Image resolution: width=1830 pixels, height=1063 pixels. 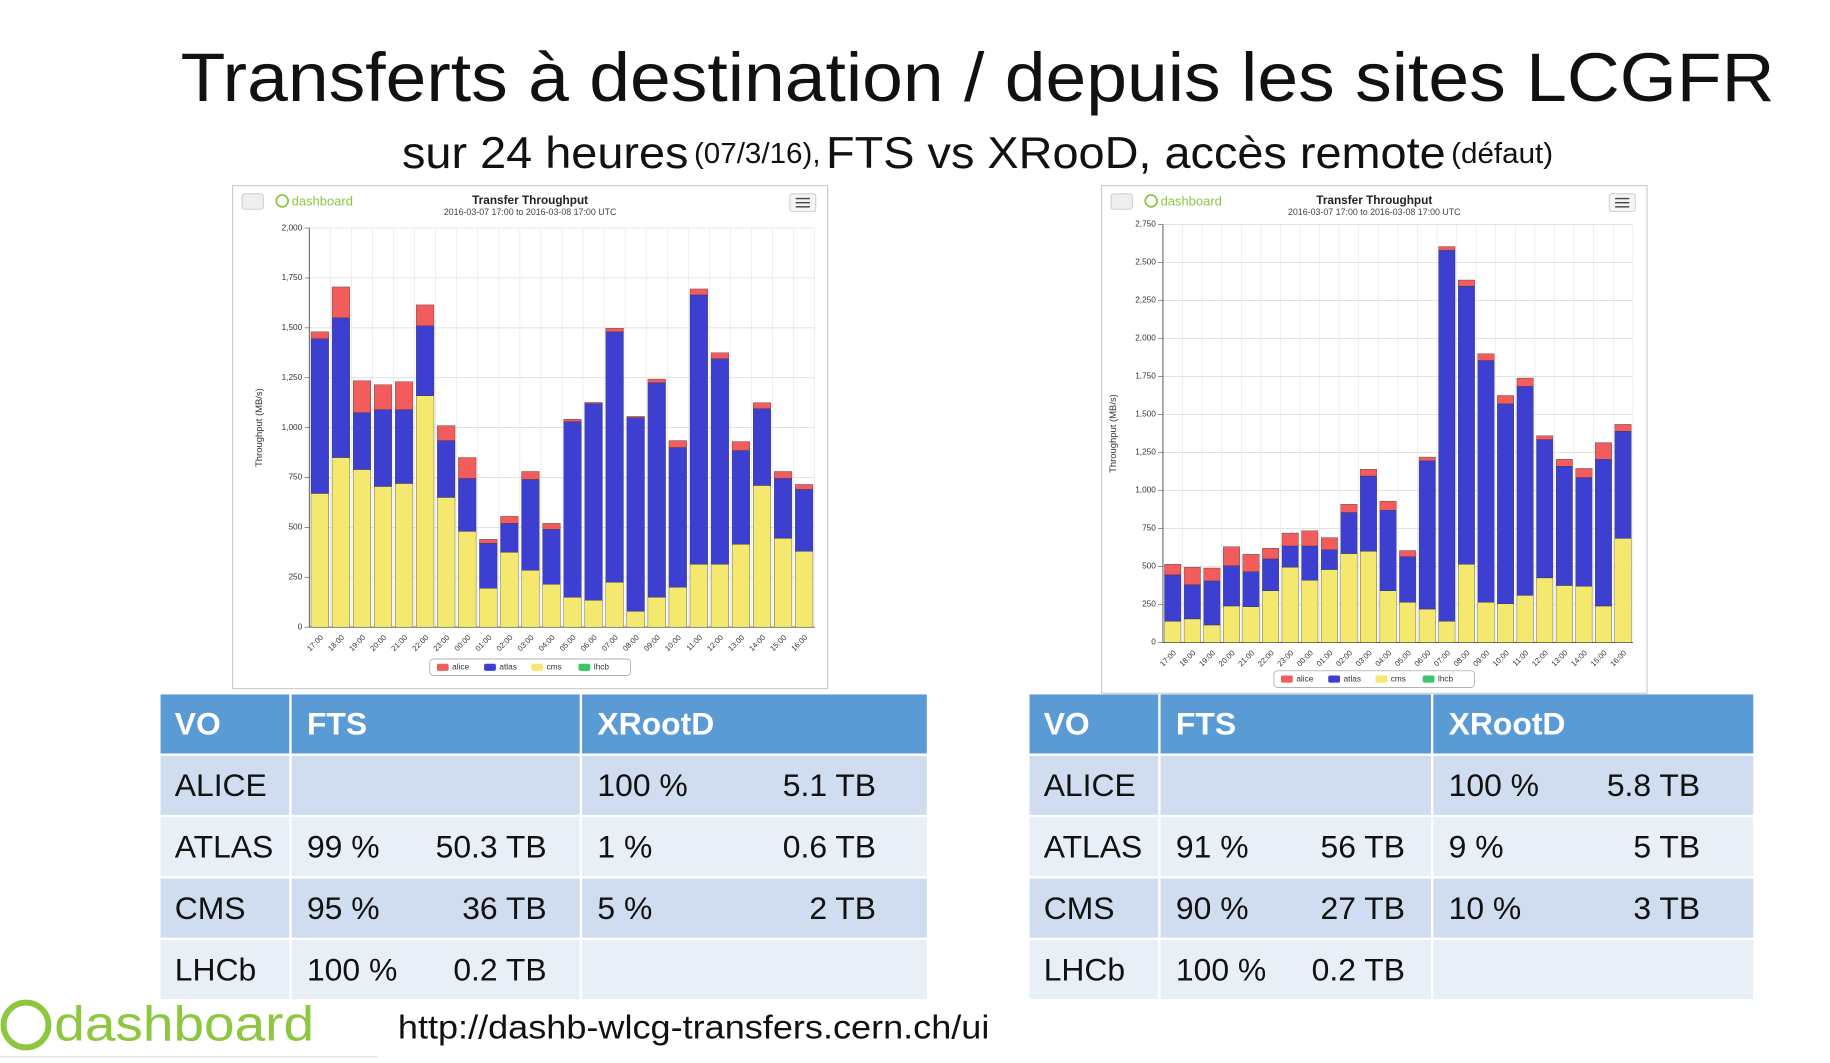 What do you see at coordinates (1653, 785) in the screenshot?
I see `cell-text: 5.8 TB` at bounding box center [1653, 785].